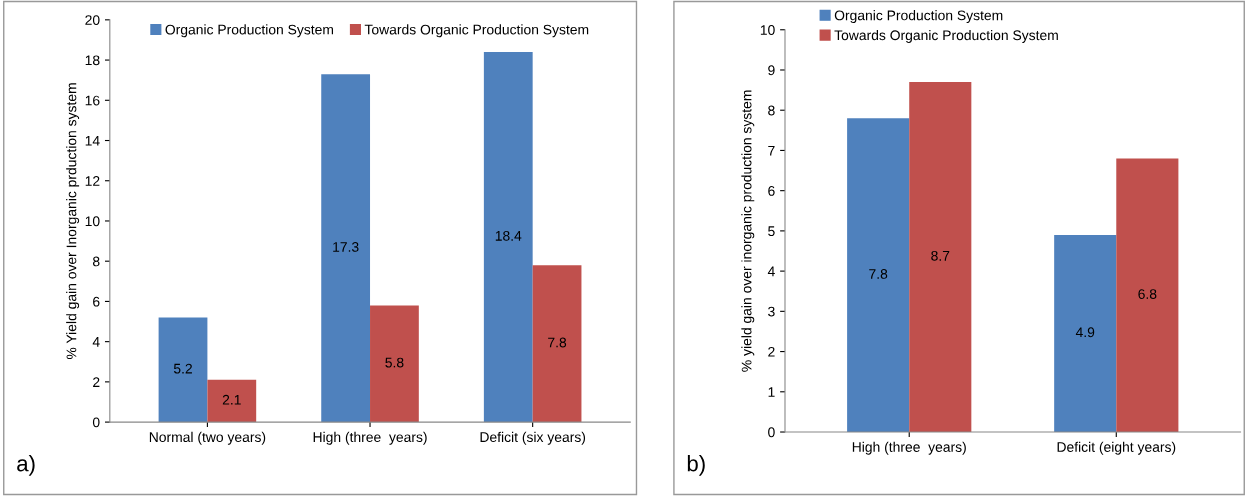 This screenshot has height=496, width=1248. I want to click on text: a), so click(26, 465).